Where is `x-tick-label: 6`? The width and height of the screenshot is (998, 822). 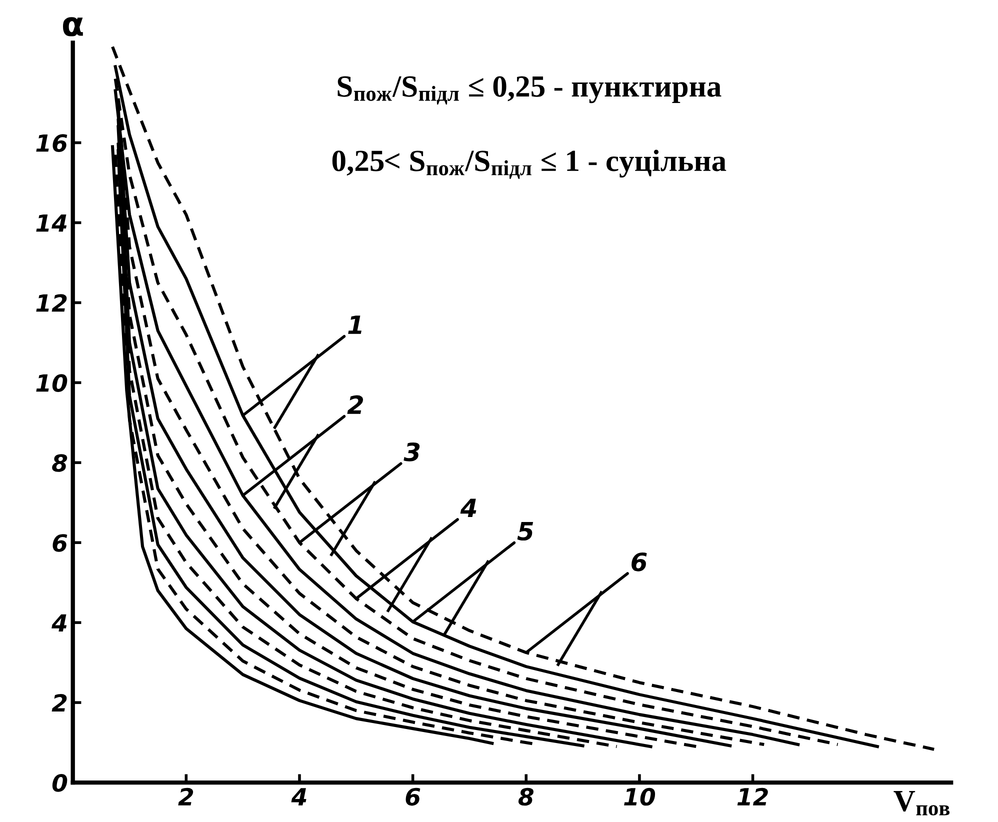
x-tick-label: 6 is located at coordinates (413, 797).